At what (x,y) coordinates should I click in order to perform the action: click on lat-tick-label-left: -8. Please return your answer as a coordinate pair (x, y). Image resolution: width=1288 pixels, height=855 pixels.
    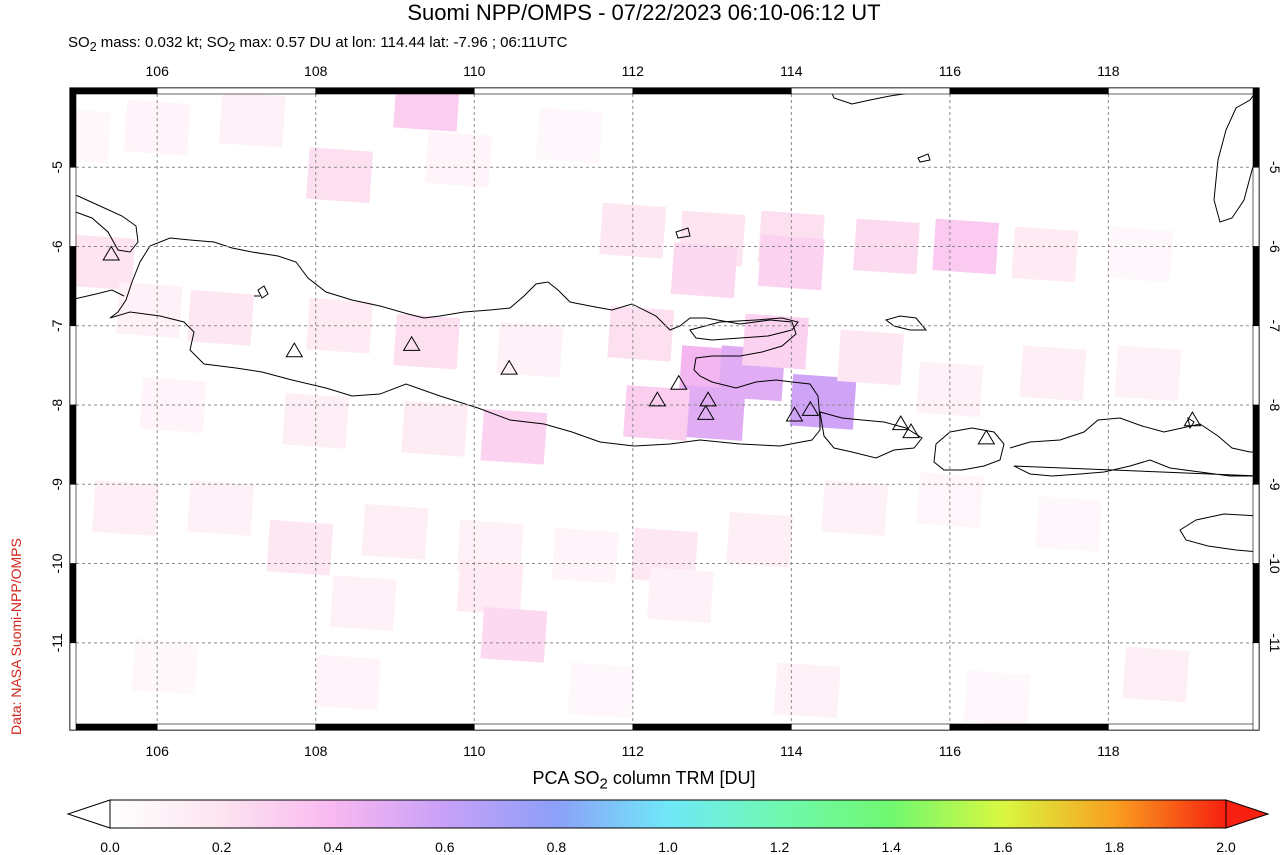
    Looking at the image, I should click on (57, 405).